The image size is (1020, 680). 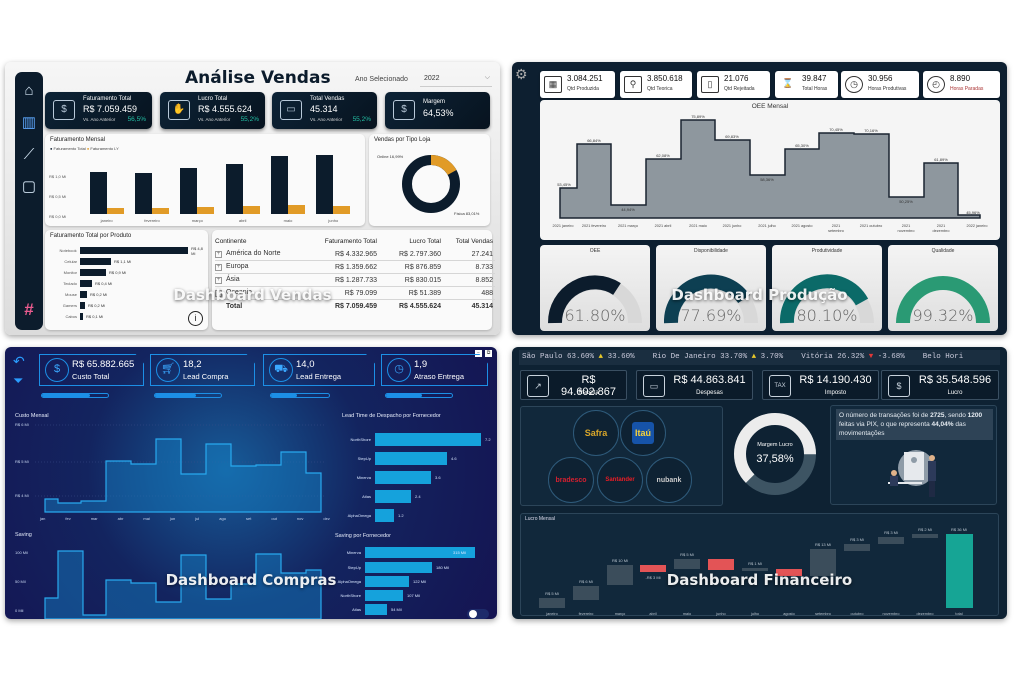 I want to click on kpi-value: R$ 7.059.459, so click(x=110, y=109).